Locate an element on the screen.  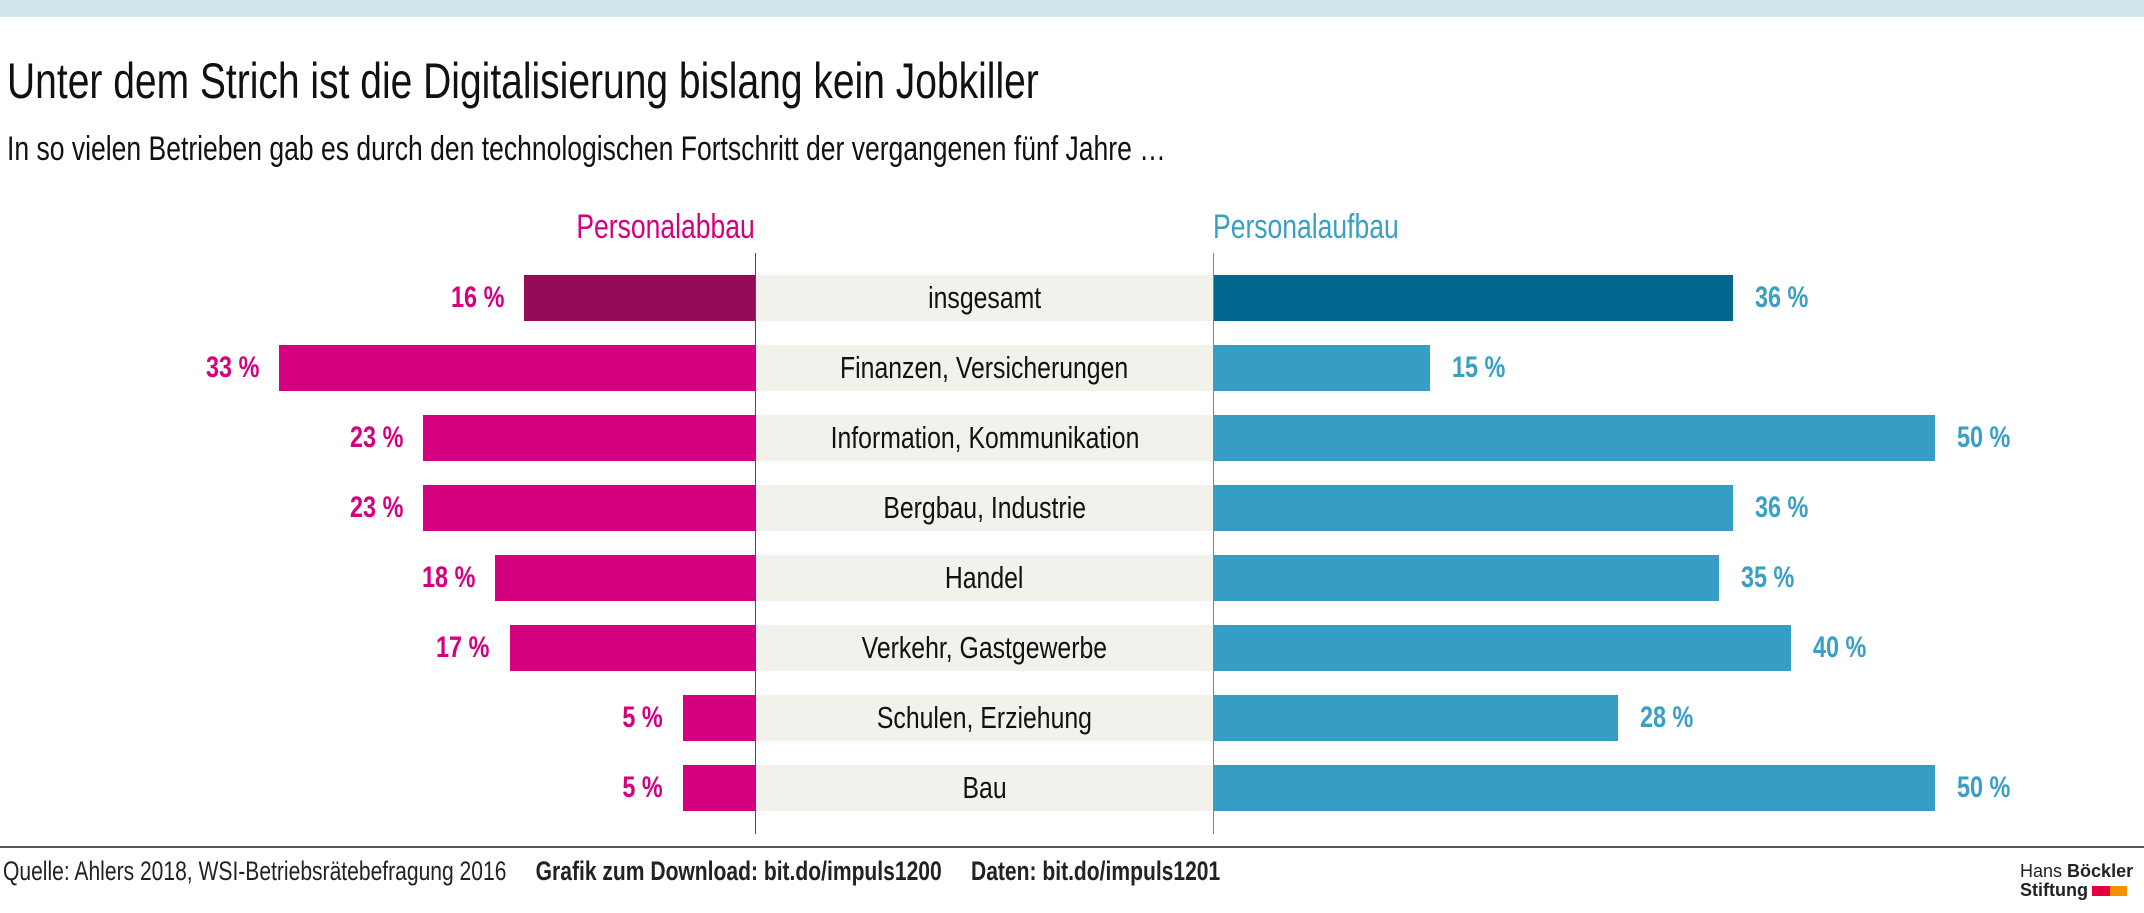
category-label: Verkehr, Gastgewerbe is located at coordinates (984, 647).